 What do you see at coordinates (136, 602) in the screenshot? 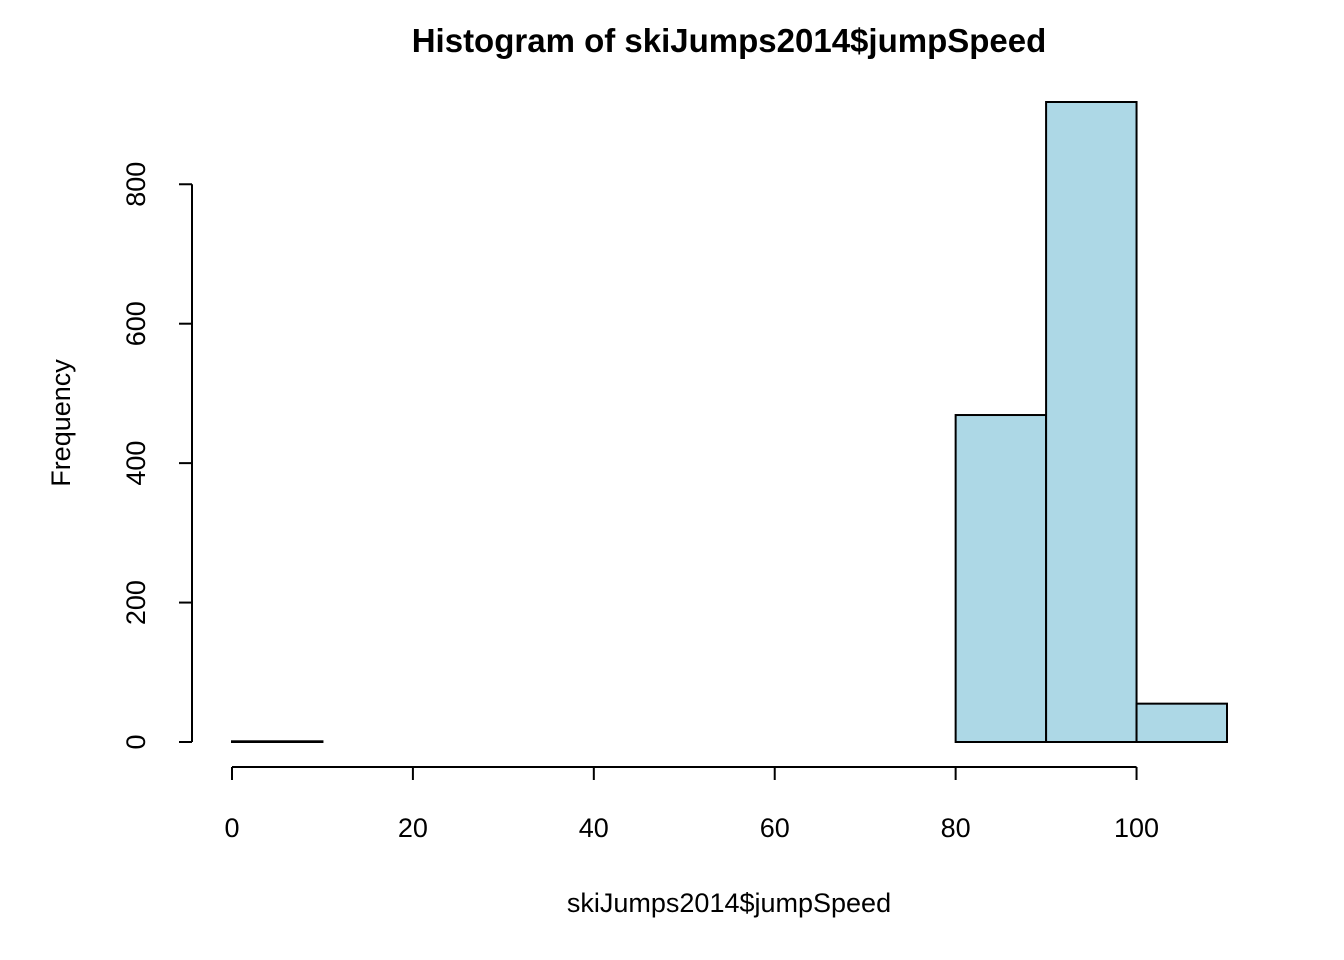
I see `y-tick-label: 200` at bounding box center [136, 602].